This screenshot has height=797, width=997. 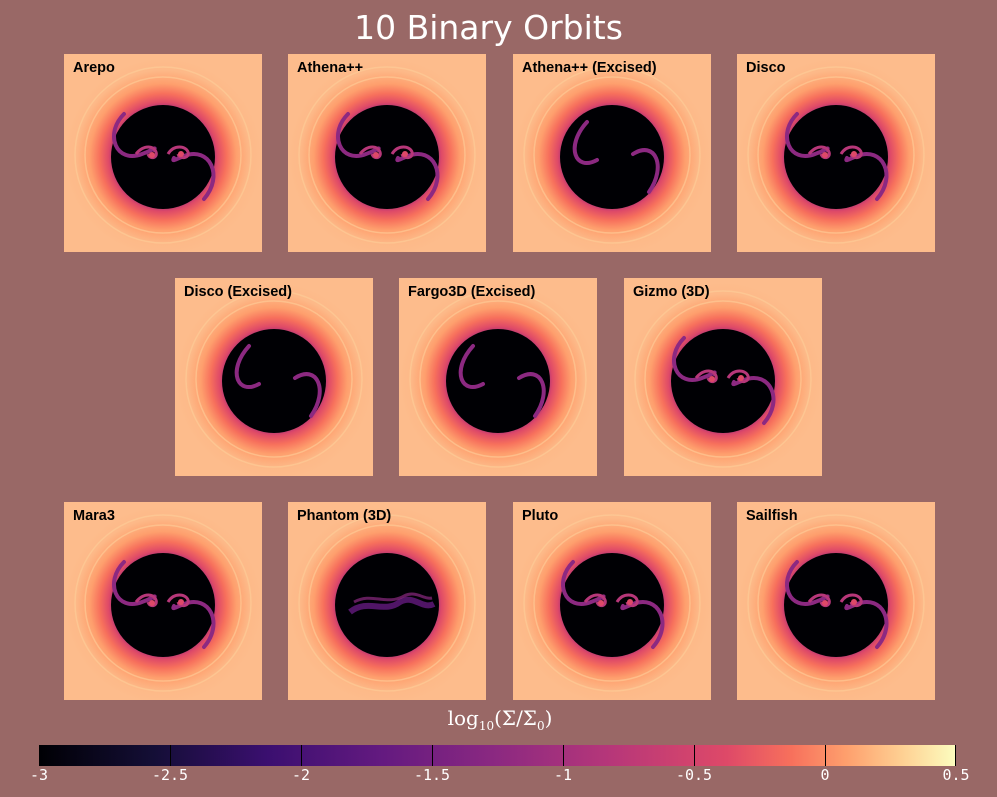 What do you see at coordinates (589, 68) in the screenshot?
I see `panel-label: Athena++ (Excised)` at bounding box center [589, 68].